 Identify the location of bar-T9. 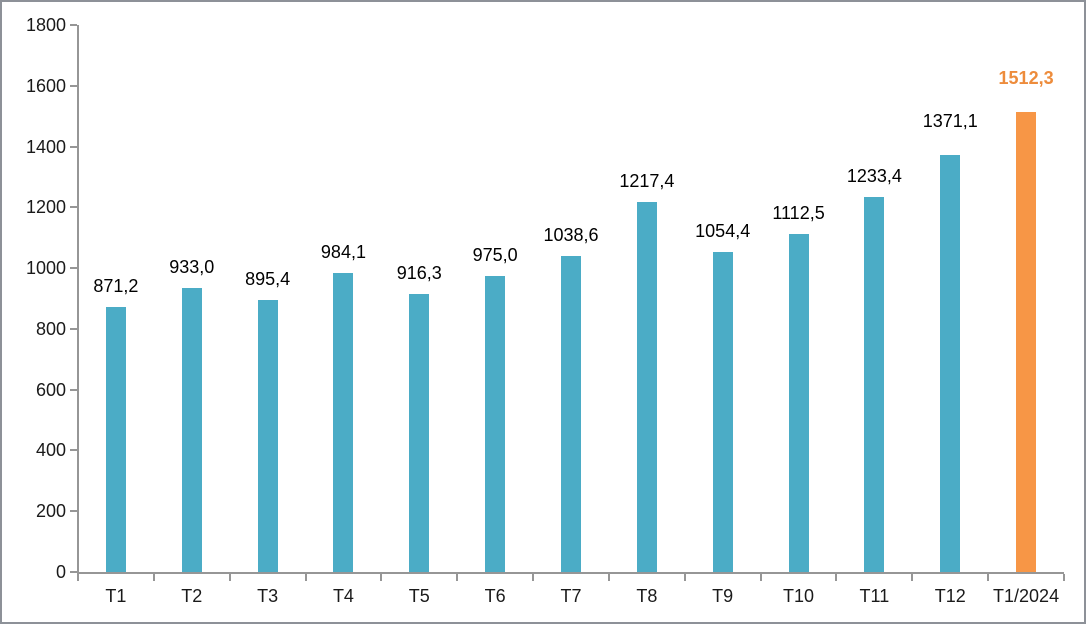
(722, 411).